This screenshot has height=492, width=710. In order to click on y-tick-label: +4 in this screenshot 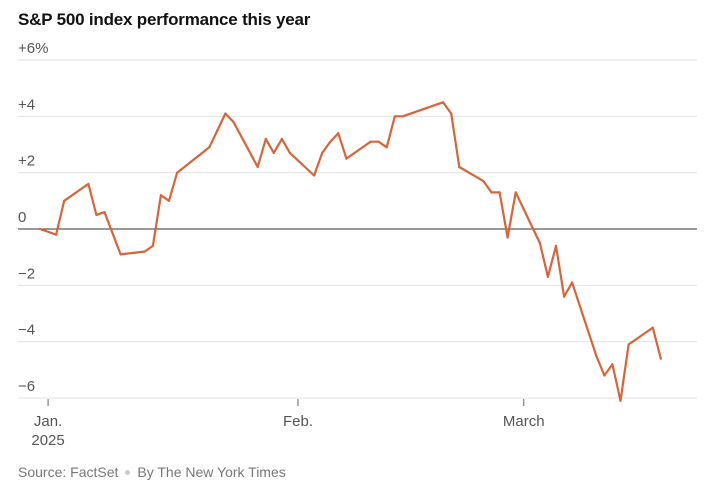, I will do `click(26, 104)`.